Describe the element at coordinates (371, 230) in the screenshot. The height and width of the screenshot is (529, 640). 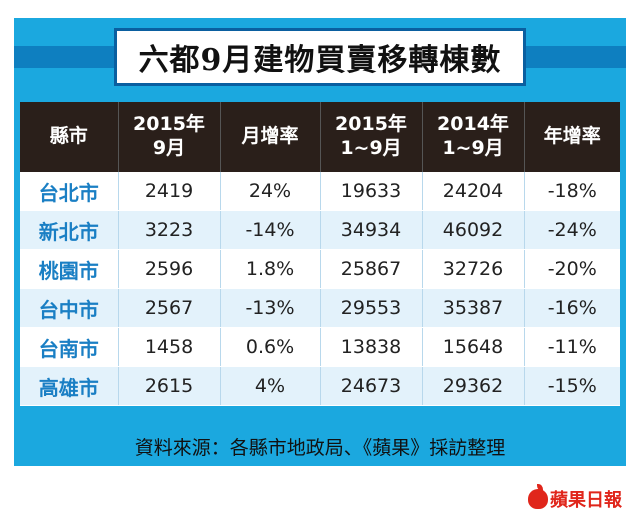
I see `table-cell: 34934` at that location.